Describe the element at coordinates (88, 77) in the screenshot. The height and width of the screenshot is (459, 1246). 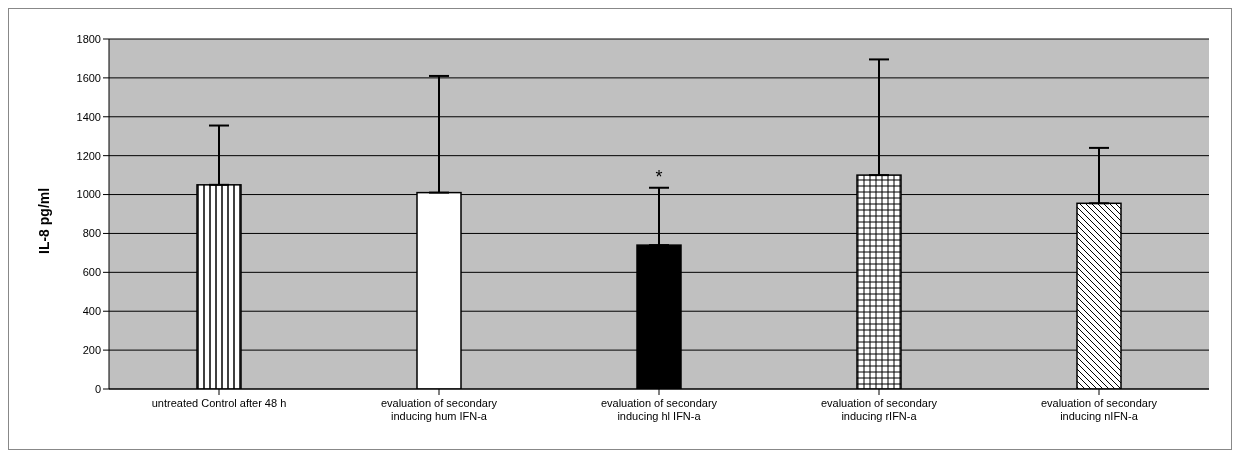
I see `y-tick-label: 1600` at that location.